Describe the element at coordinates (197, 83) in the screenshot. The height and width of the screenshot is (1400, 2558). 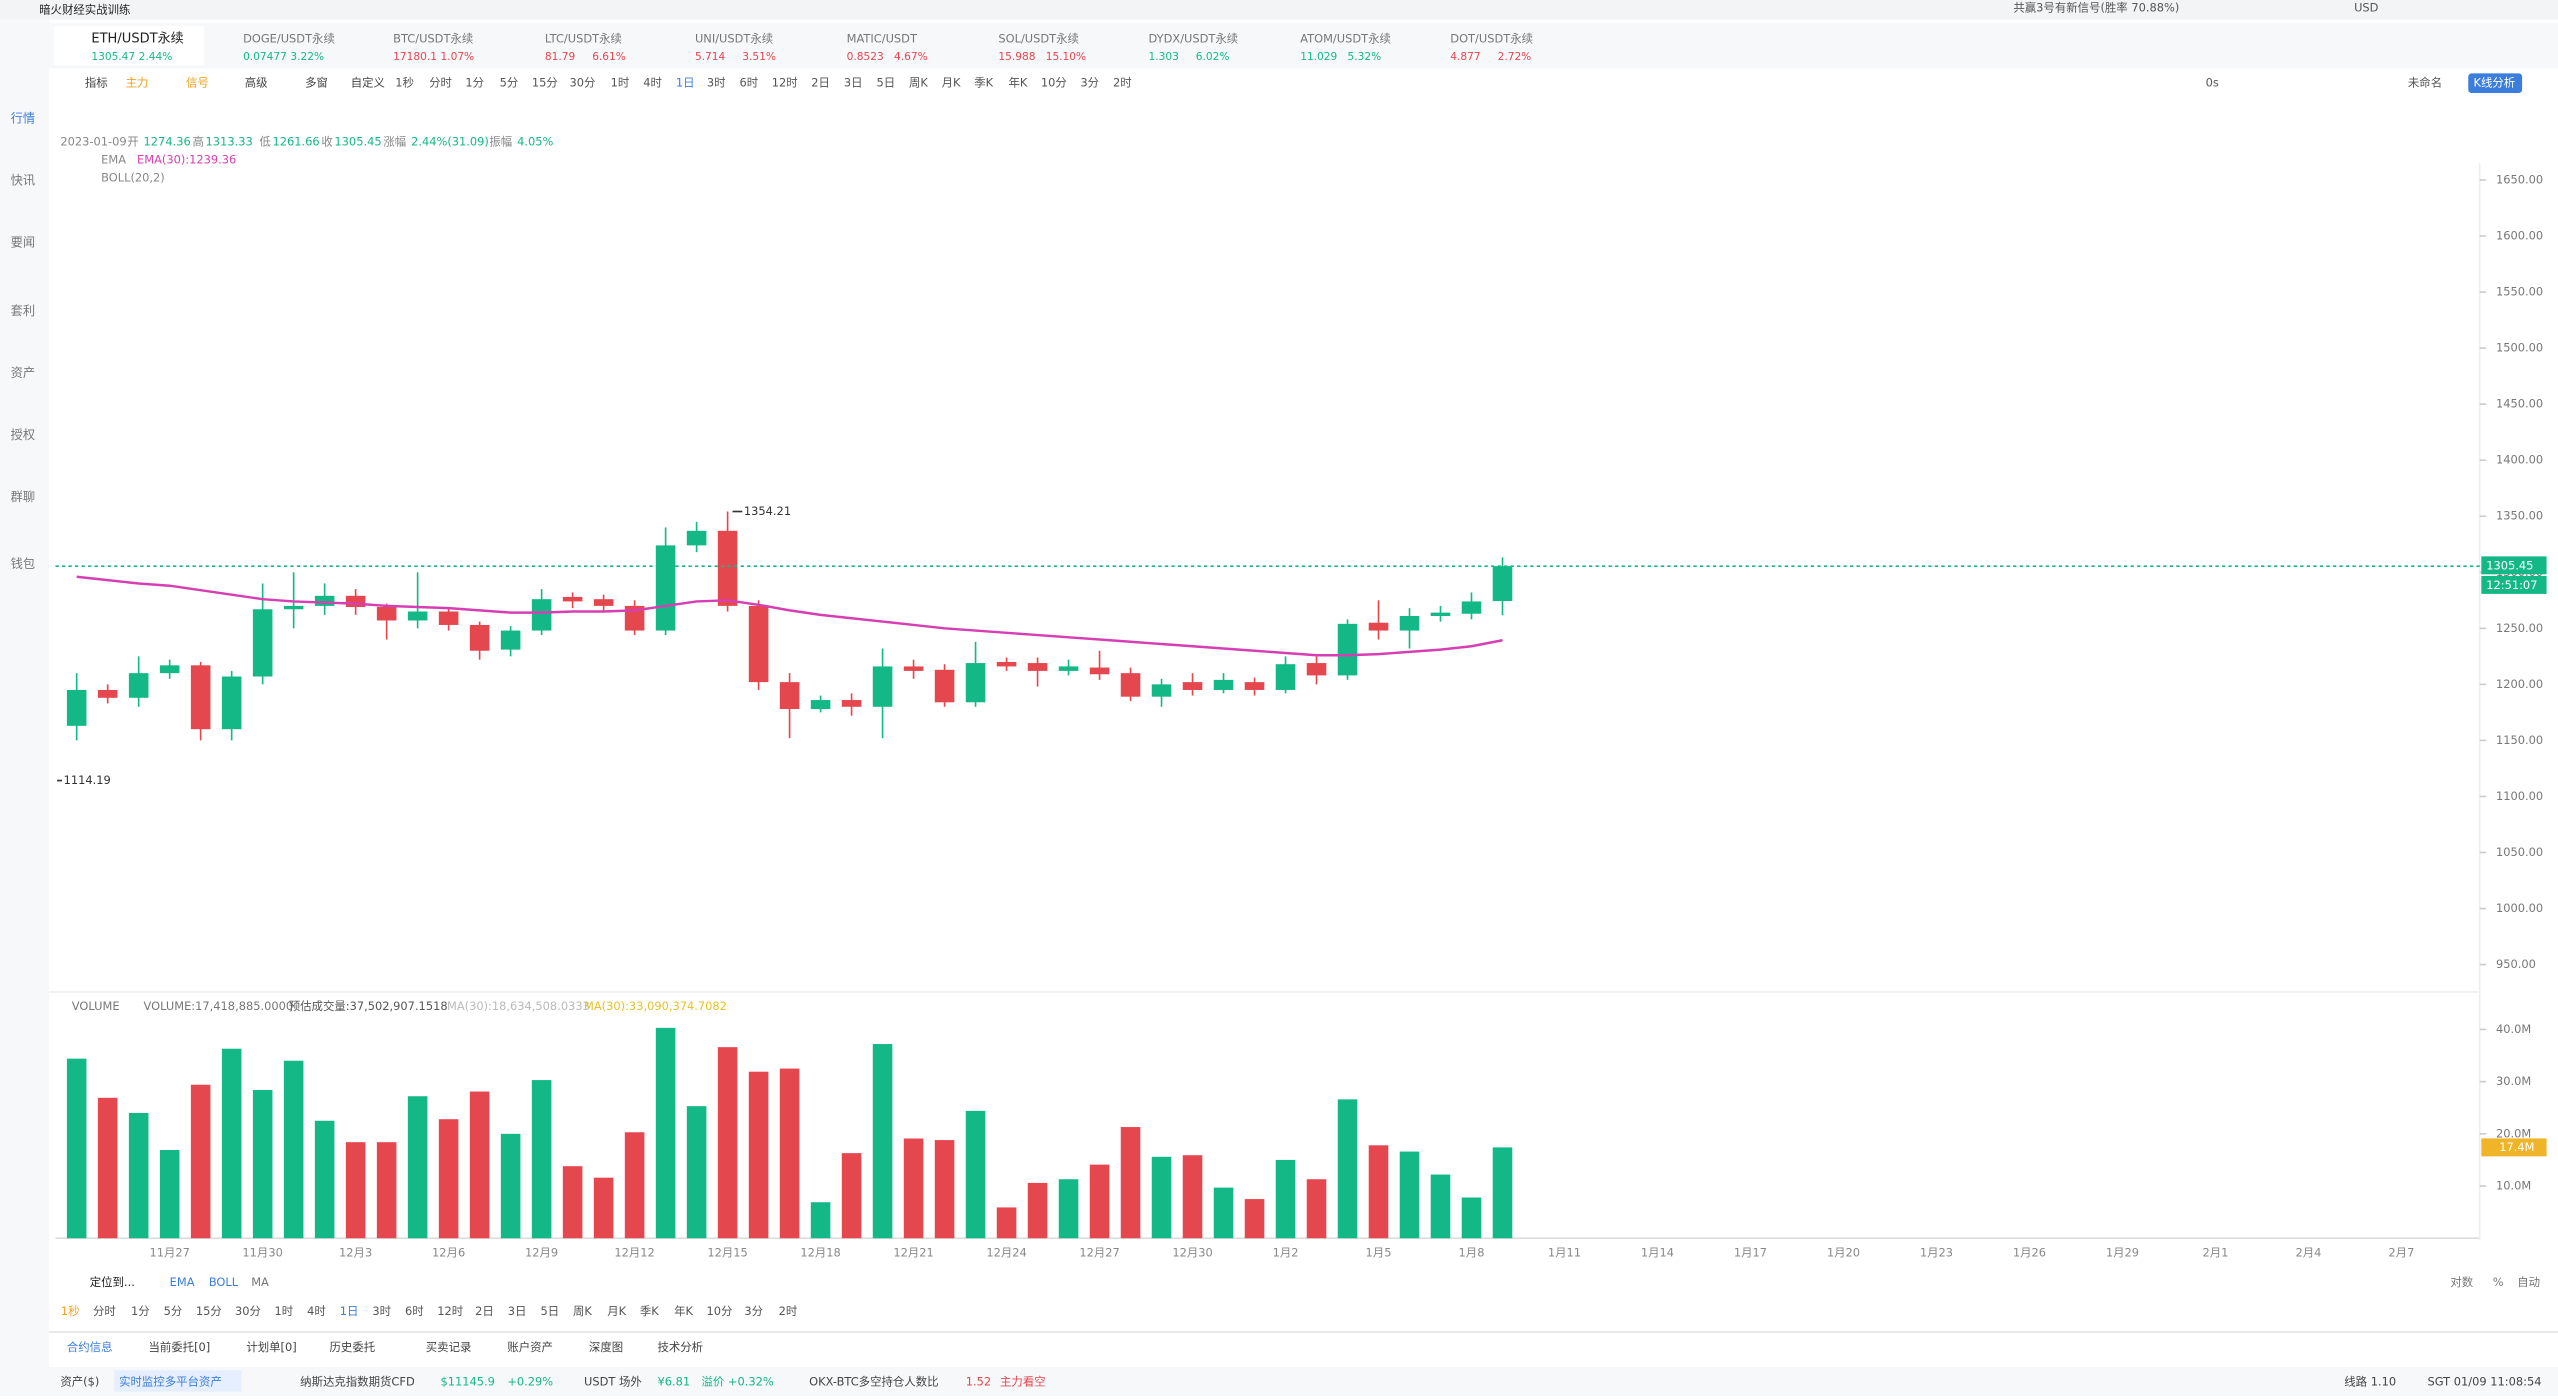
I see `tool-item: 信号` at that location.